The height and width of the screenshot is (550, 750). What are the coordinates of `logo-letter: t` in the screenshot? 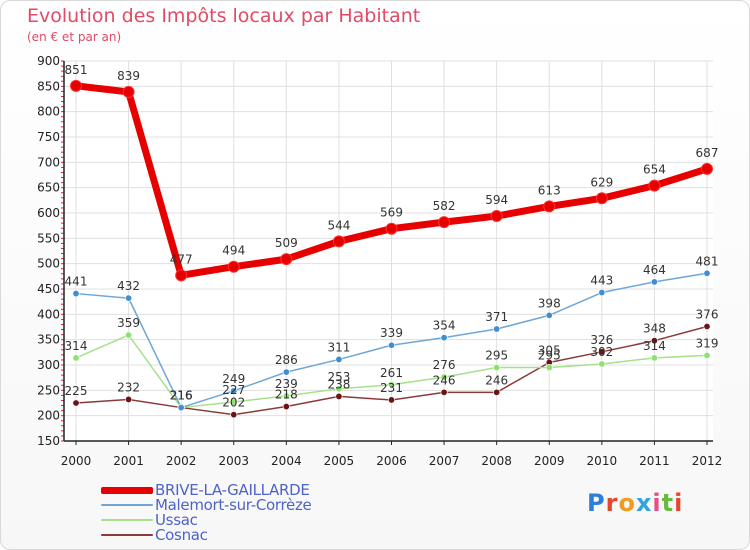 It's located at (668, 503).